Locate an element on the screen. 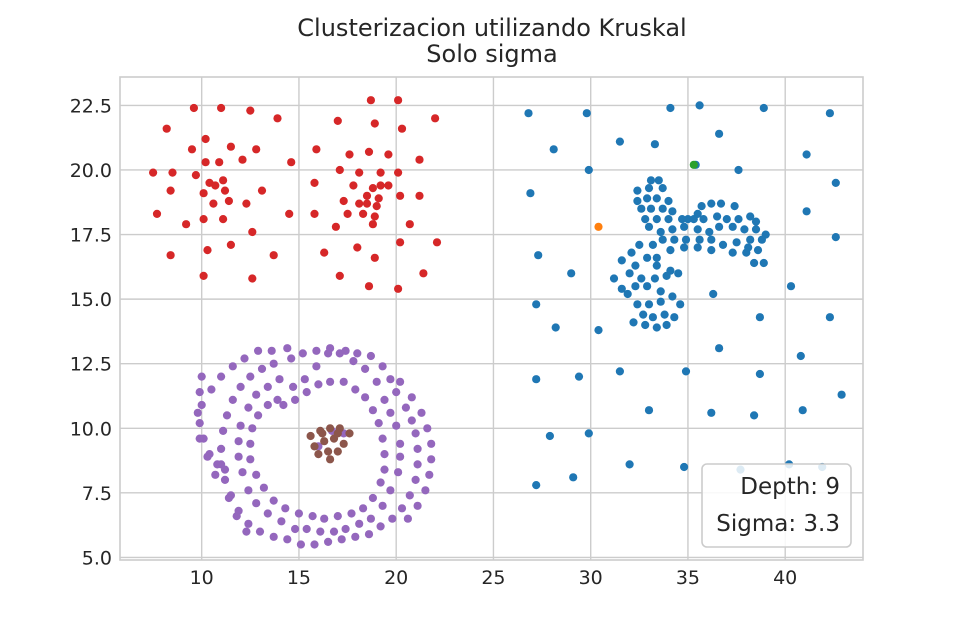 Image resolution: width=960 pixels, height=640 pixels. y-tick-label: 15.0 is located at coordinates (91, 300).